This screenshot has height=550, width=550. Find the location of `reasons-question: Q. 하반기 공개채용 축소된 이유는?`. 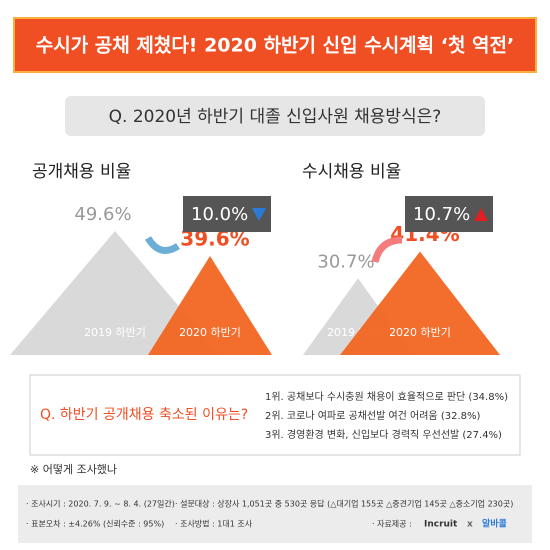

reasons-question: Q. 하반기 공개채용 축소된 이유는? is located at coordinates (144, 415).